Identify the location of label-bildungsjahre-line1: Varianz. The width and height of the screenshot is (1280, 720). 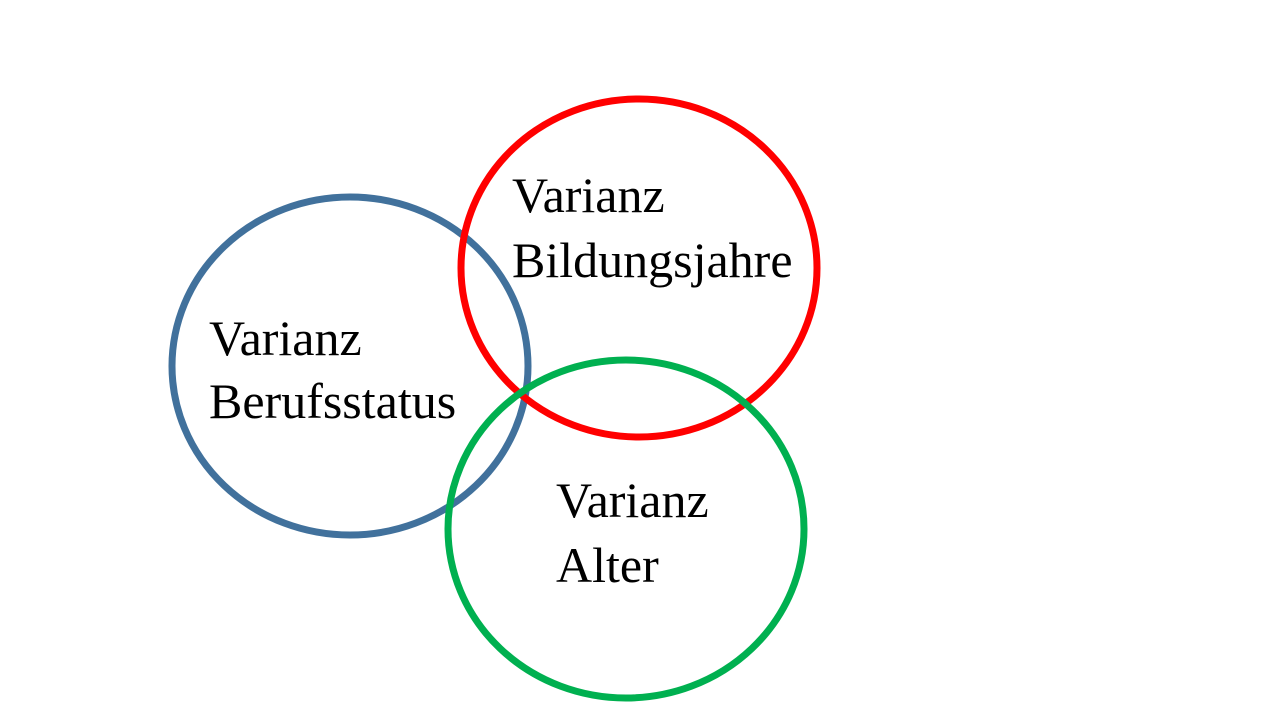
(588, 195).